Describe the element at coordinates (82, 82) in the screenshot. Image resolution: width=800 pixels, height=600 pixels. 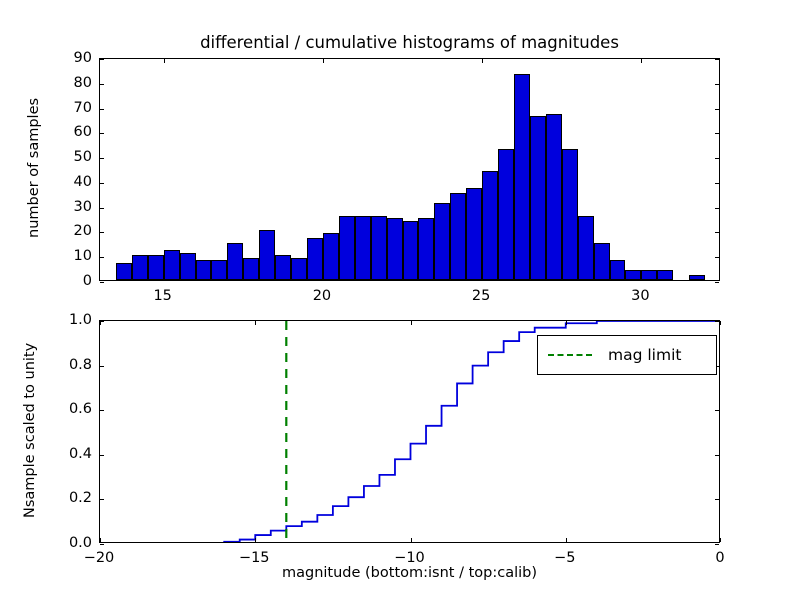
I see `y-tick-label: 80` at that location.